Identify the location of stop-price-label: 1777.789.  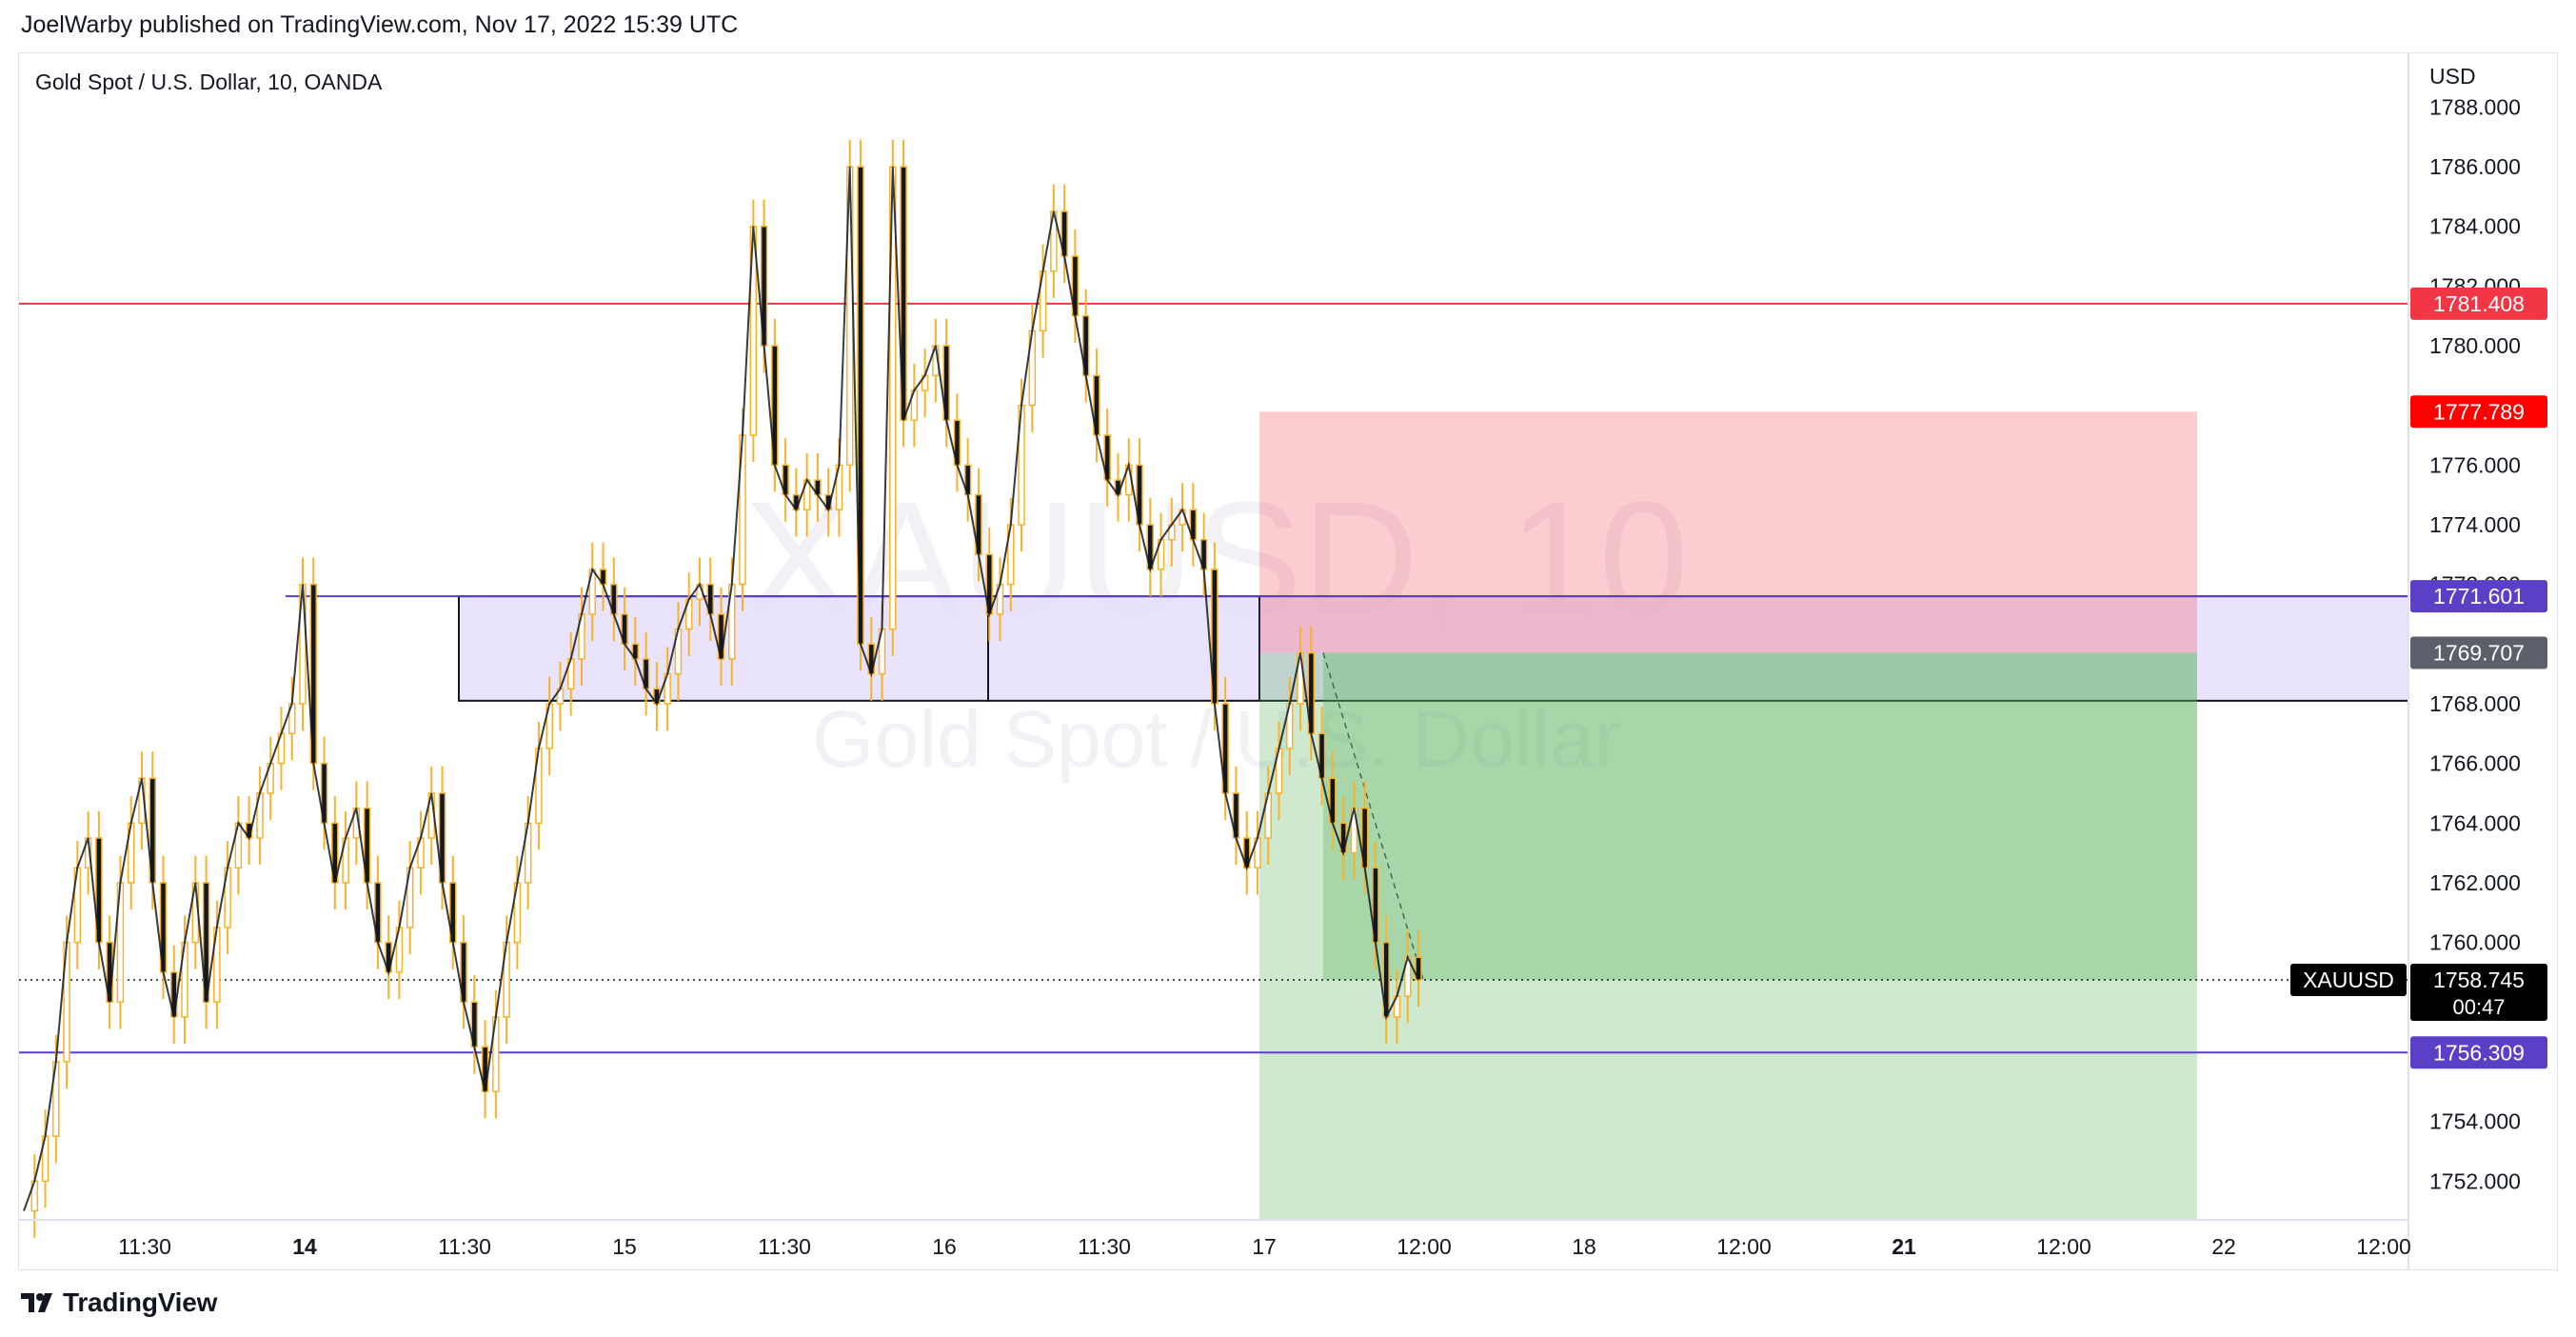
(2479, 411).